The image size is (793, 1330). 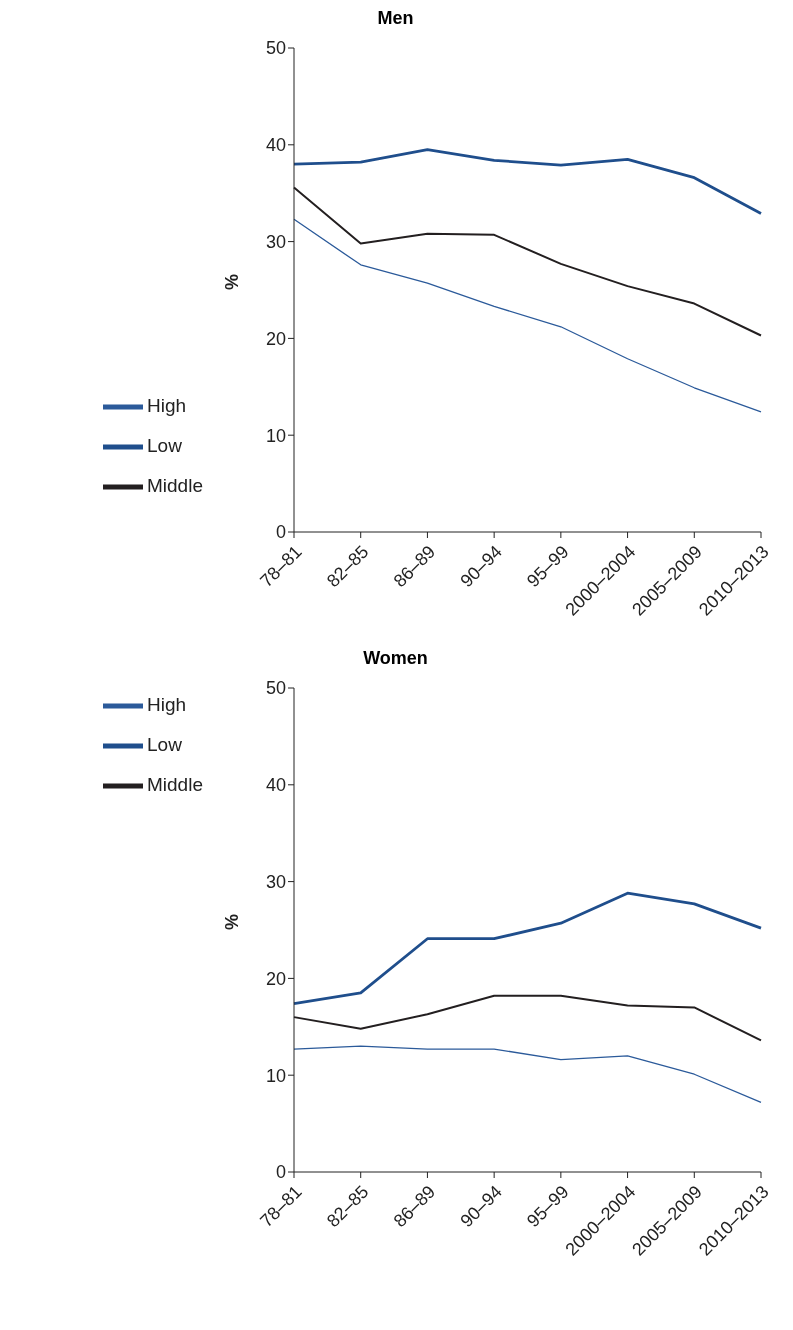 I want to click on chart-title: Women, so click(x=395, y=659).